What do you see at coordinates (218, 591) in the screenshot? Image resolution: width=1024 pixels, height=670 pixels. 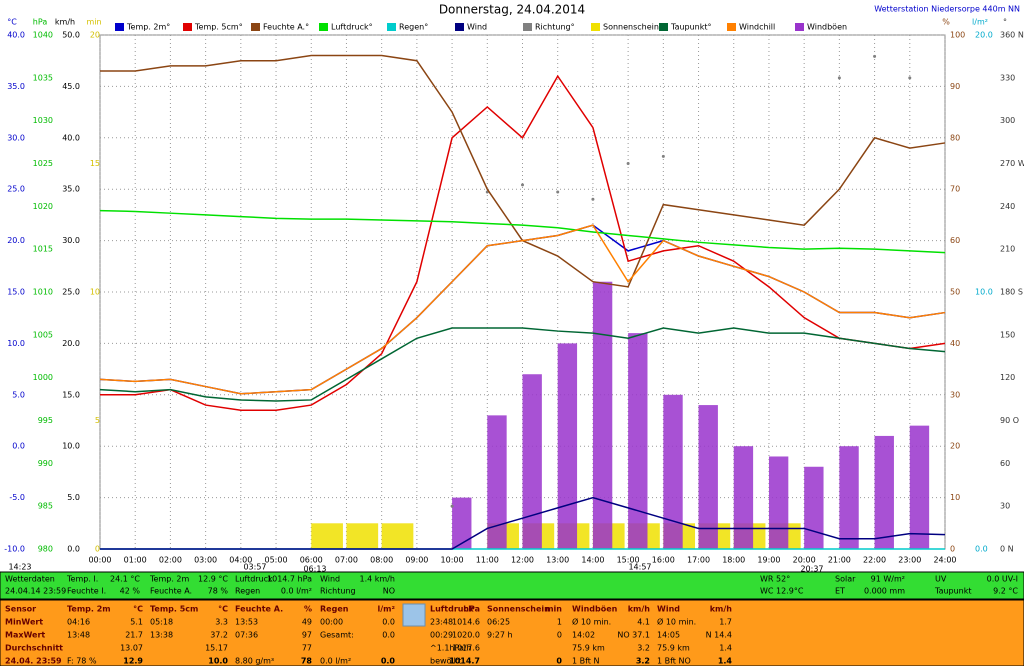 I see `status-cell: 78 %` at bounding box center [218, 591].